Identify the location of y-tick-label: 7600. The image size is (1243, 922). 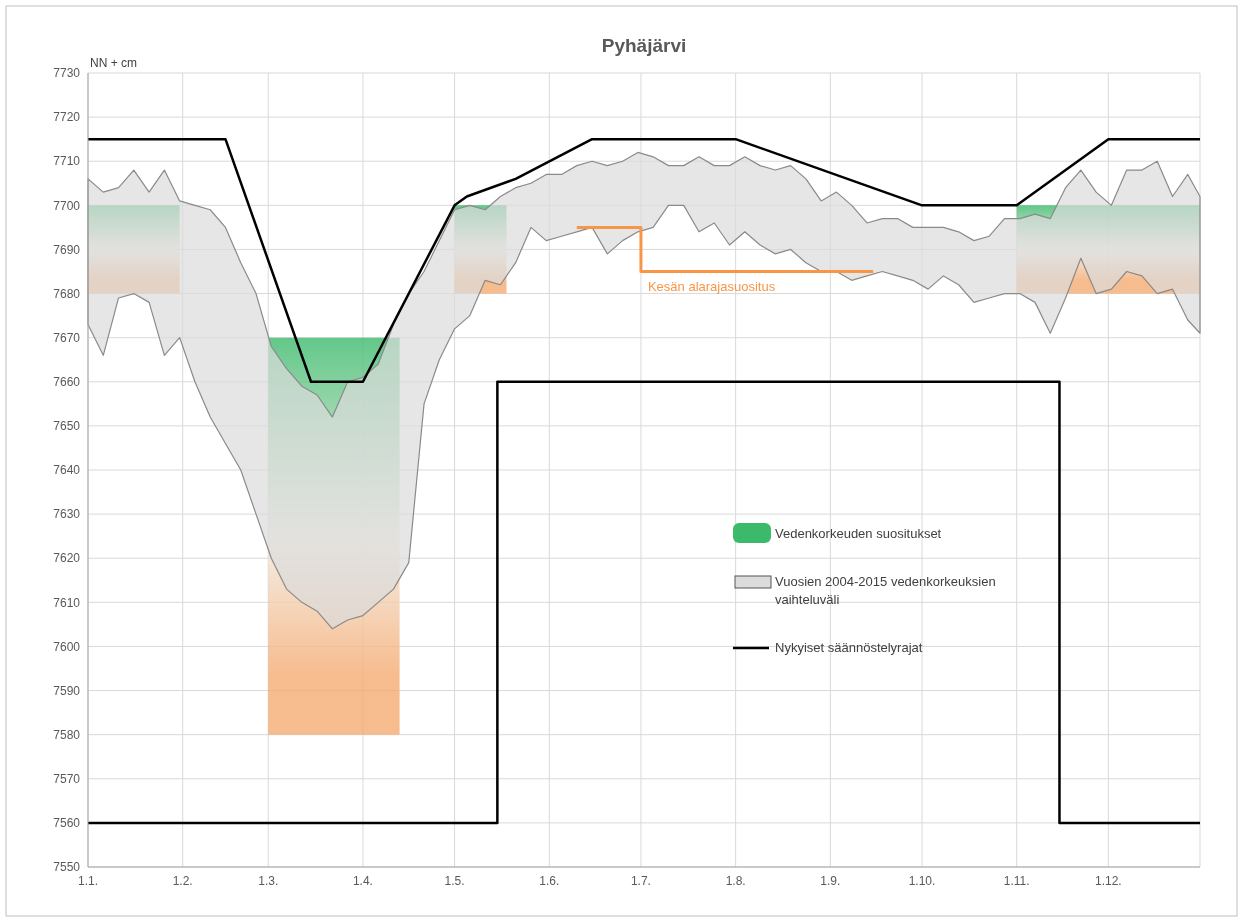
(67, 646).